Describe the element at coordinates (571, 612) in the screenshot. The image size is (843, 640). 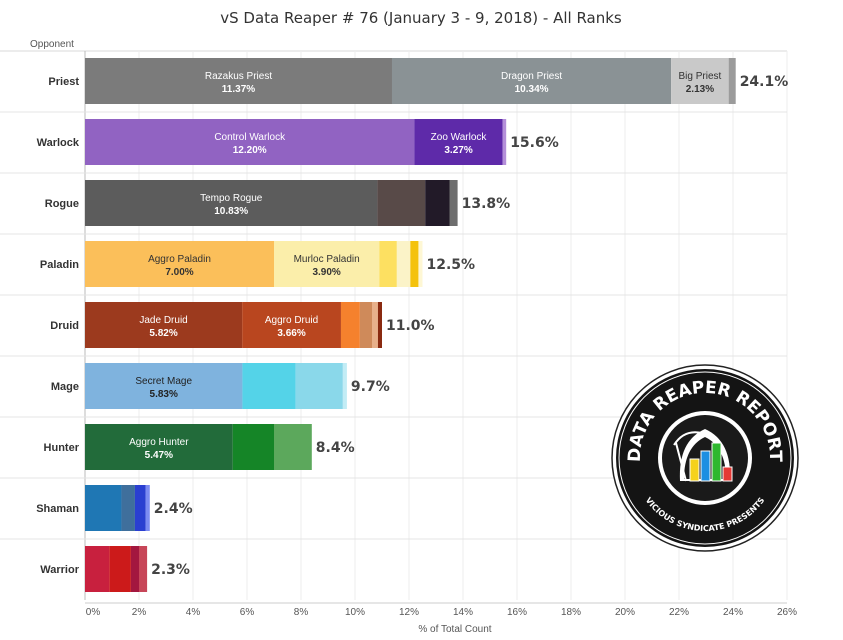
I see `x-tick-label: 18%` at that location.